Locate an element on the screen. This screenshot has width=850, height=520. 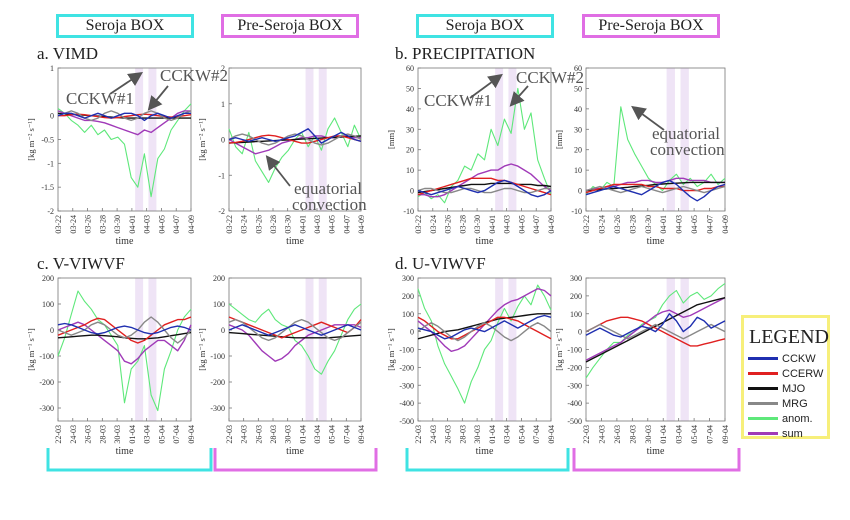
legend-item: anom. is located at coordinates (785, 418).